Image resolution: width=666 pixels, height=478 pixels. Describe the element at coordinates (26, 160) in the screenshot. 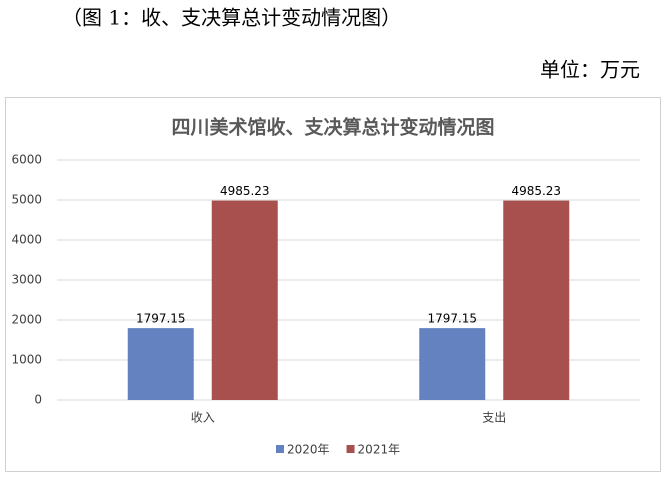

I see `y-tick-label: 6000` at that location.